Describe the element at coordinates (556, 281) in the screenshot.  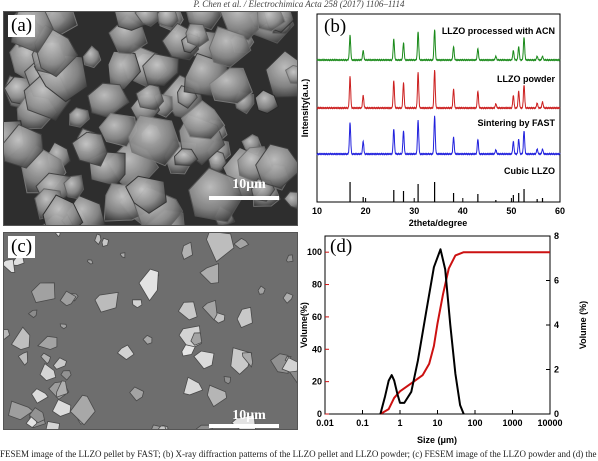
I see `psd-right-tick-label: 6` at that location.